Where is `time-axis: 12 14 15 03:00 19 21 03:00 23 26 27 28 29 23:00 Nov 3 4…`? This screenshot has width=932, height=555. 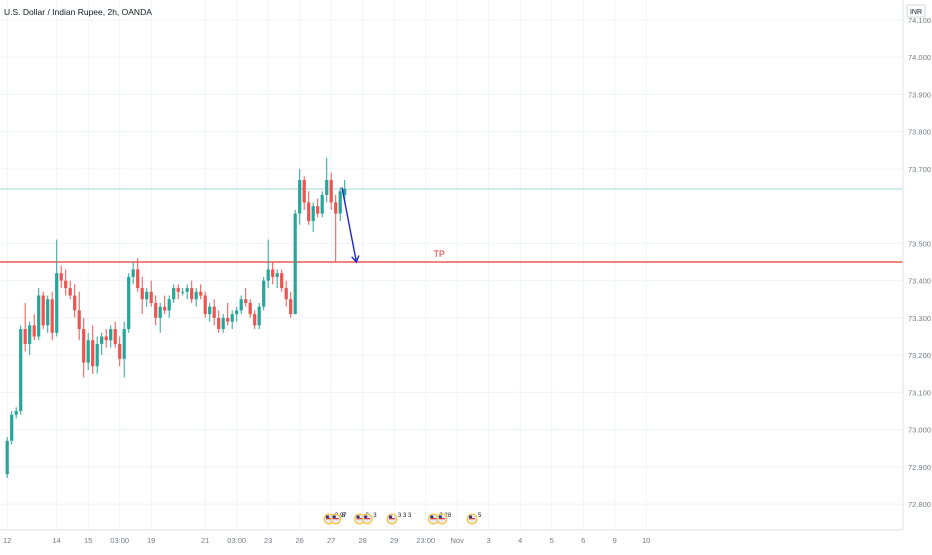 time-axis: 12 14 15 03:00 19 21 03:00 23 26 27 28 29 23:00 Nov 3 4… is located at coordinates (451, 537).